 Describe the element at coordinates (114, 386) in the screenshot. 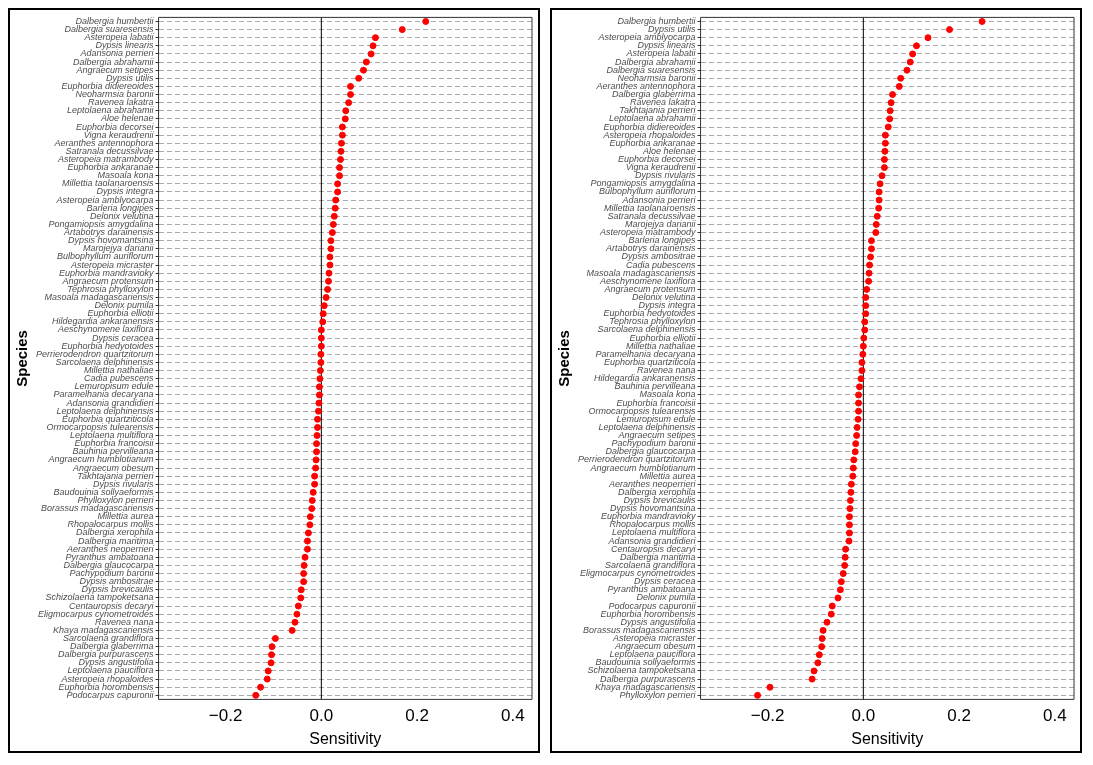

I see `y-tick-label: Lemuropisum edule` at that location.